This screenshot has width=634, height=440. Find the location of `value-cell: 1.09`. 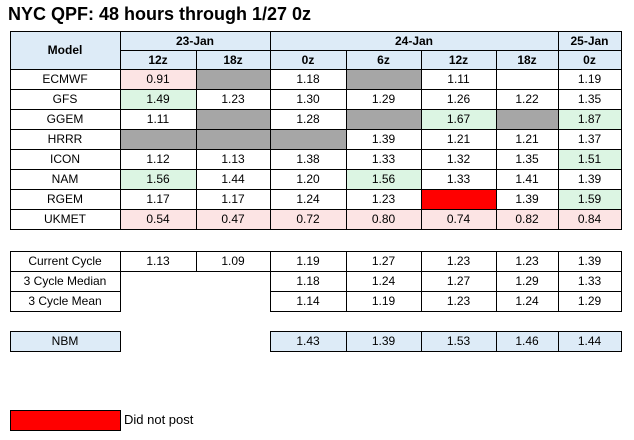

value-cell: 1.09 is located at coordinates (233, 261).